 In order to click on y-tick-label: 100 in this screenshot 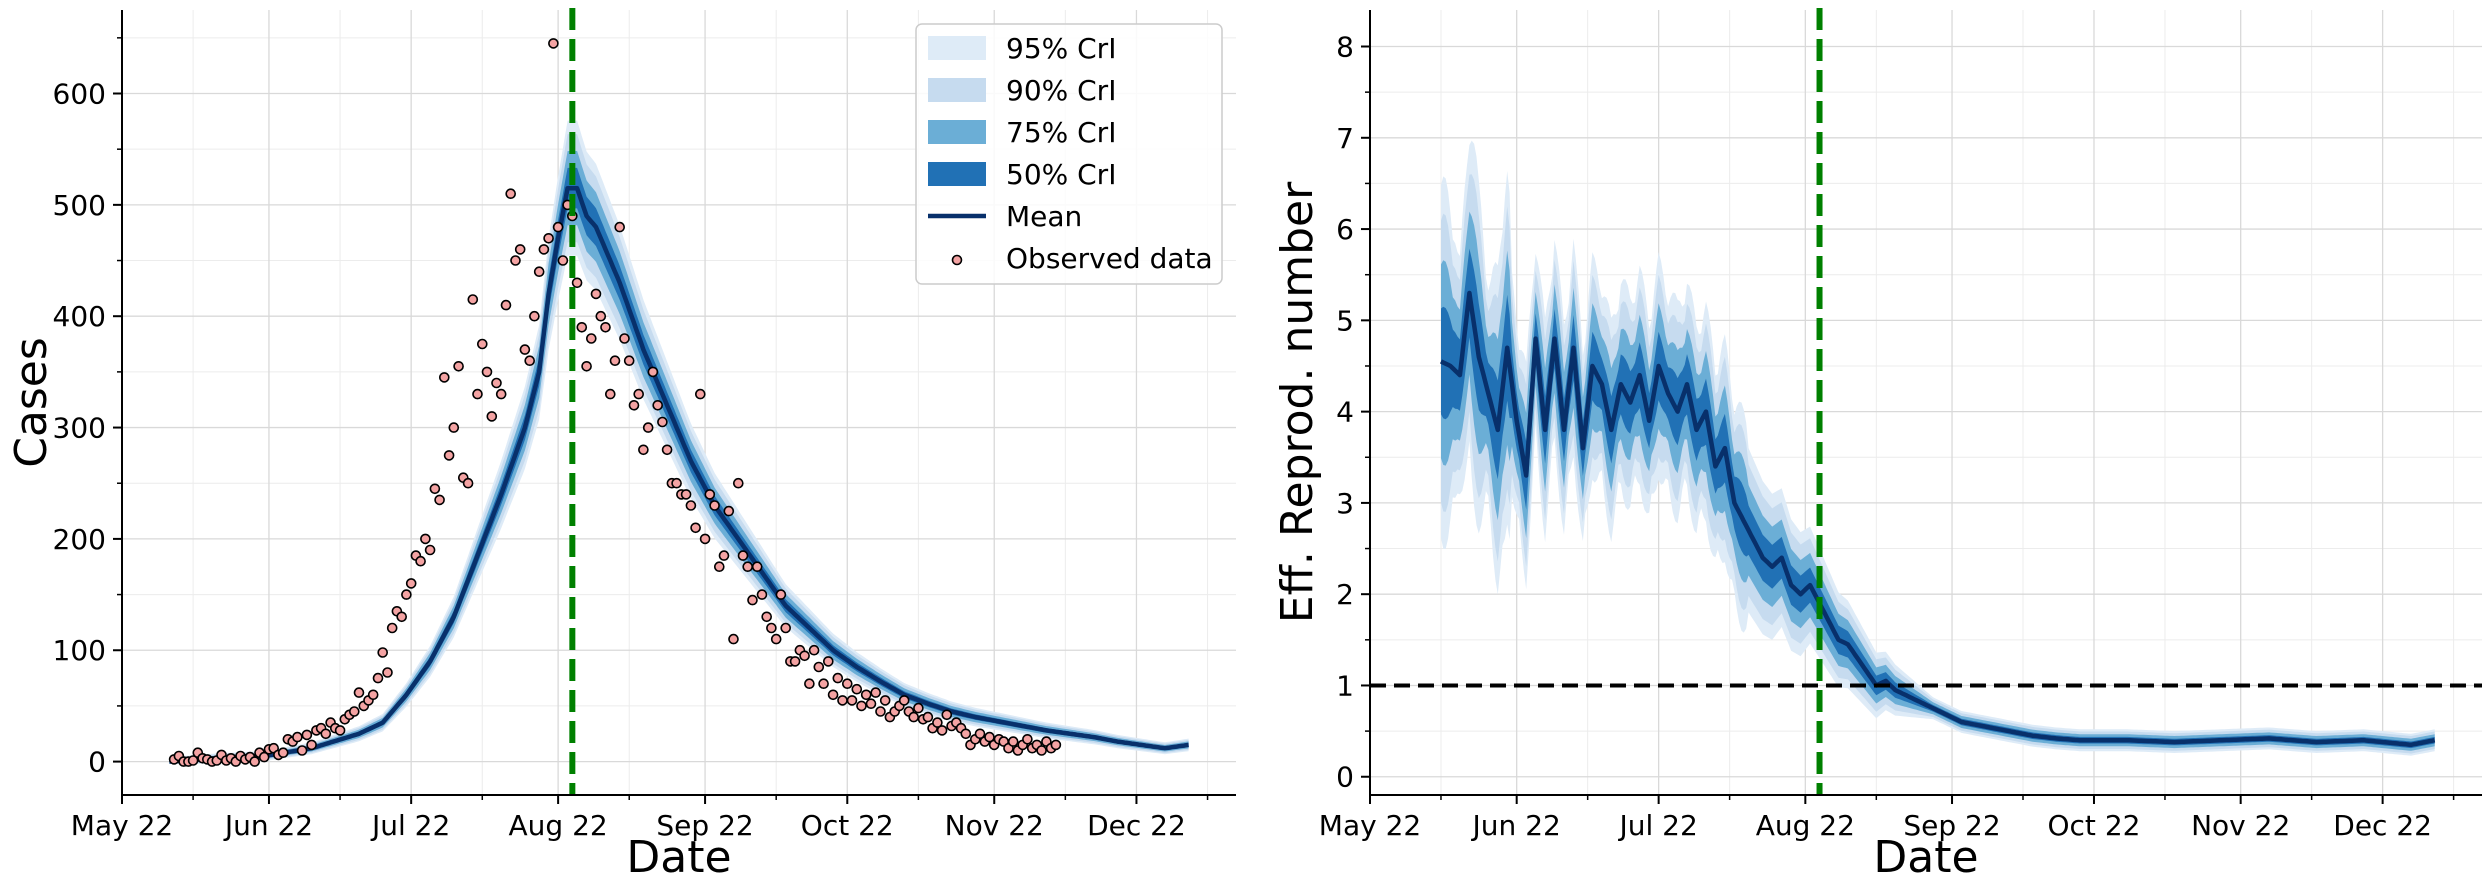, I will do `click(79, 650)`.